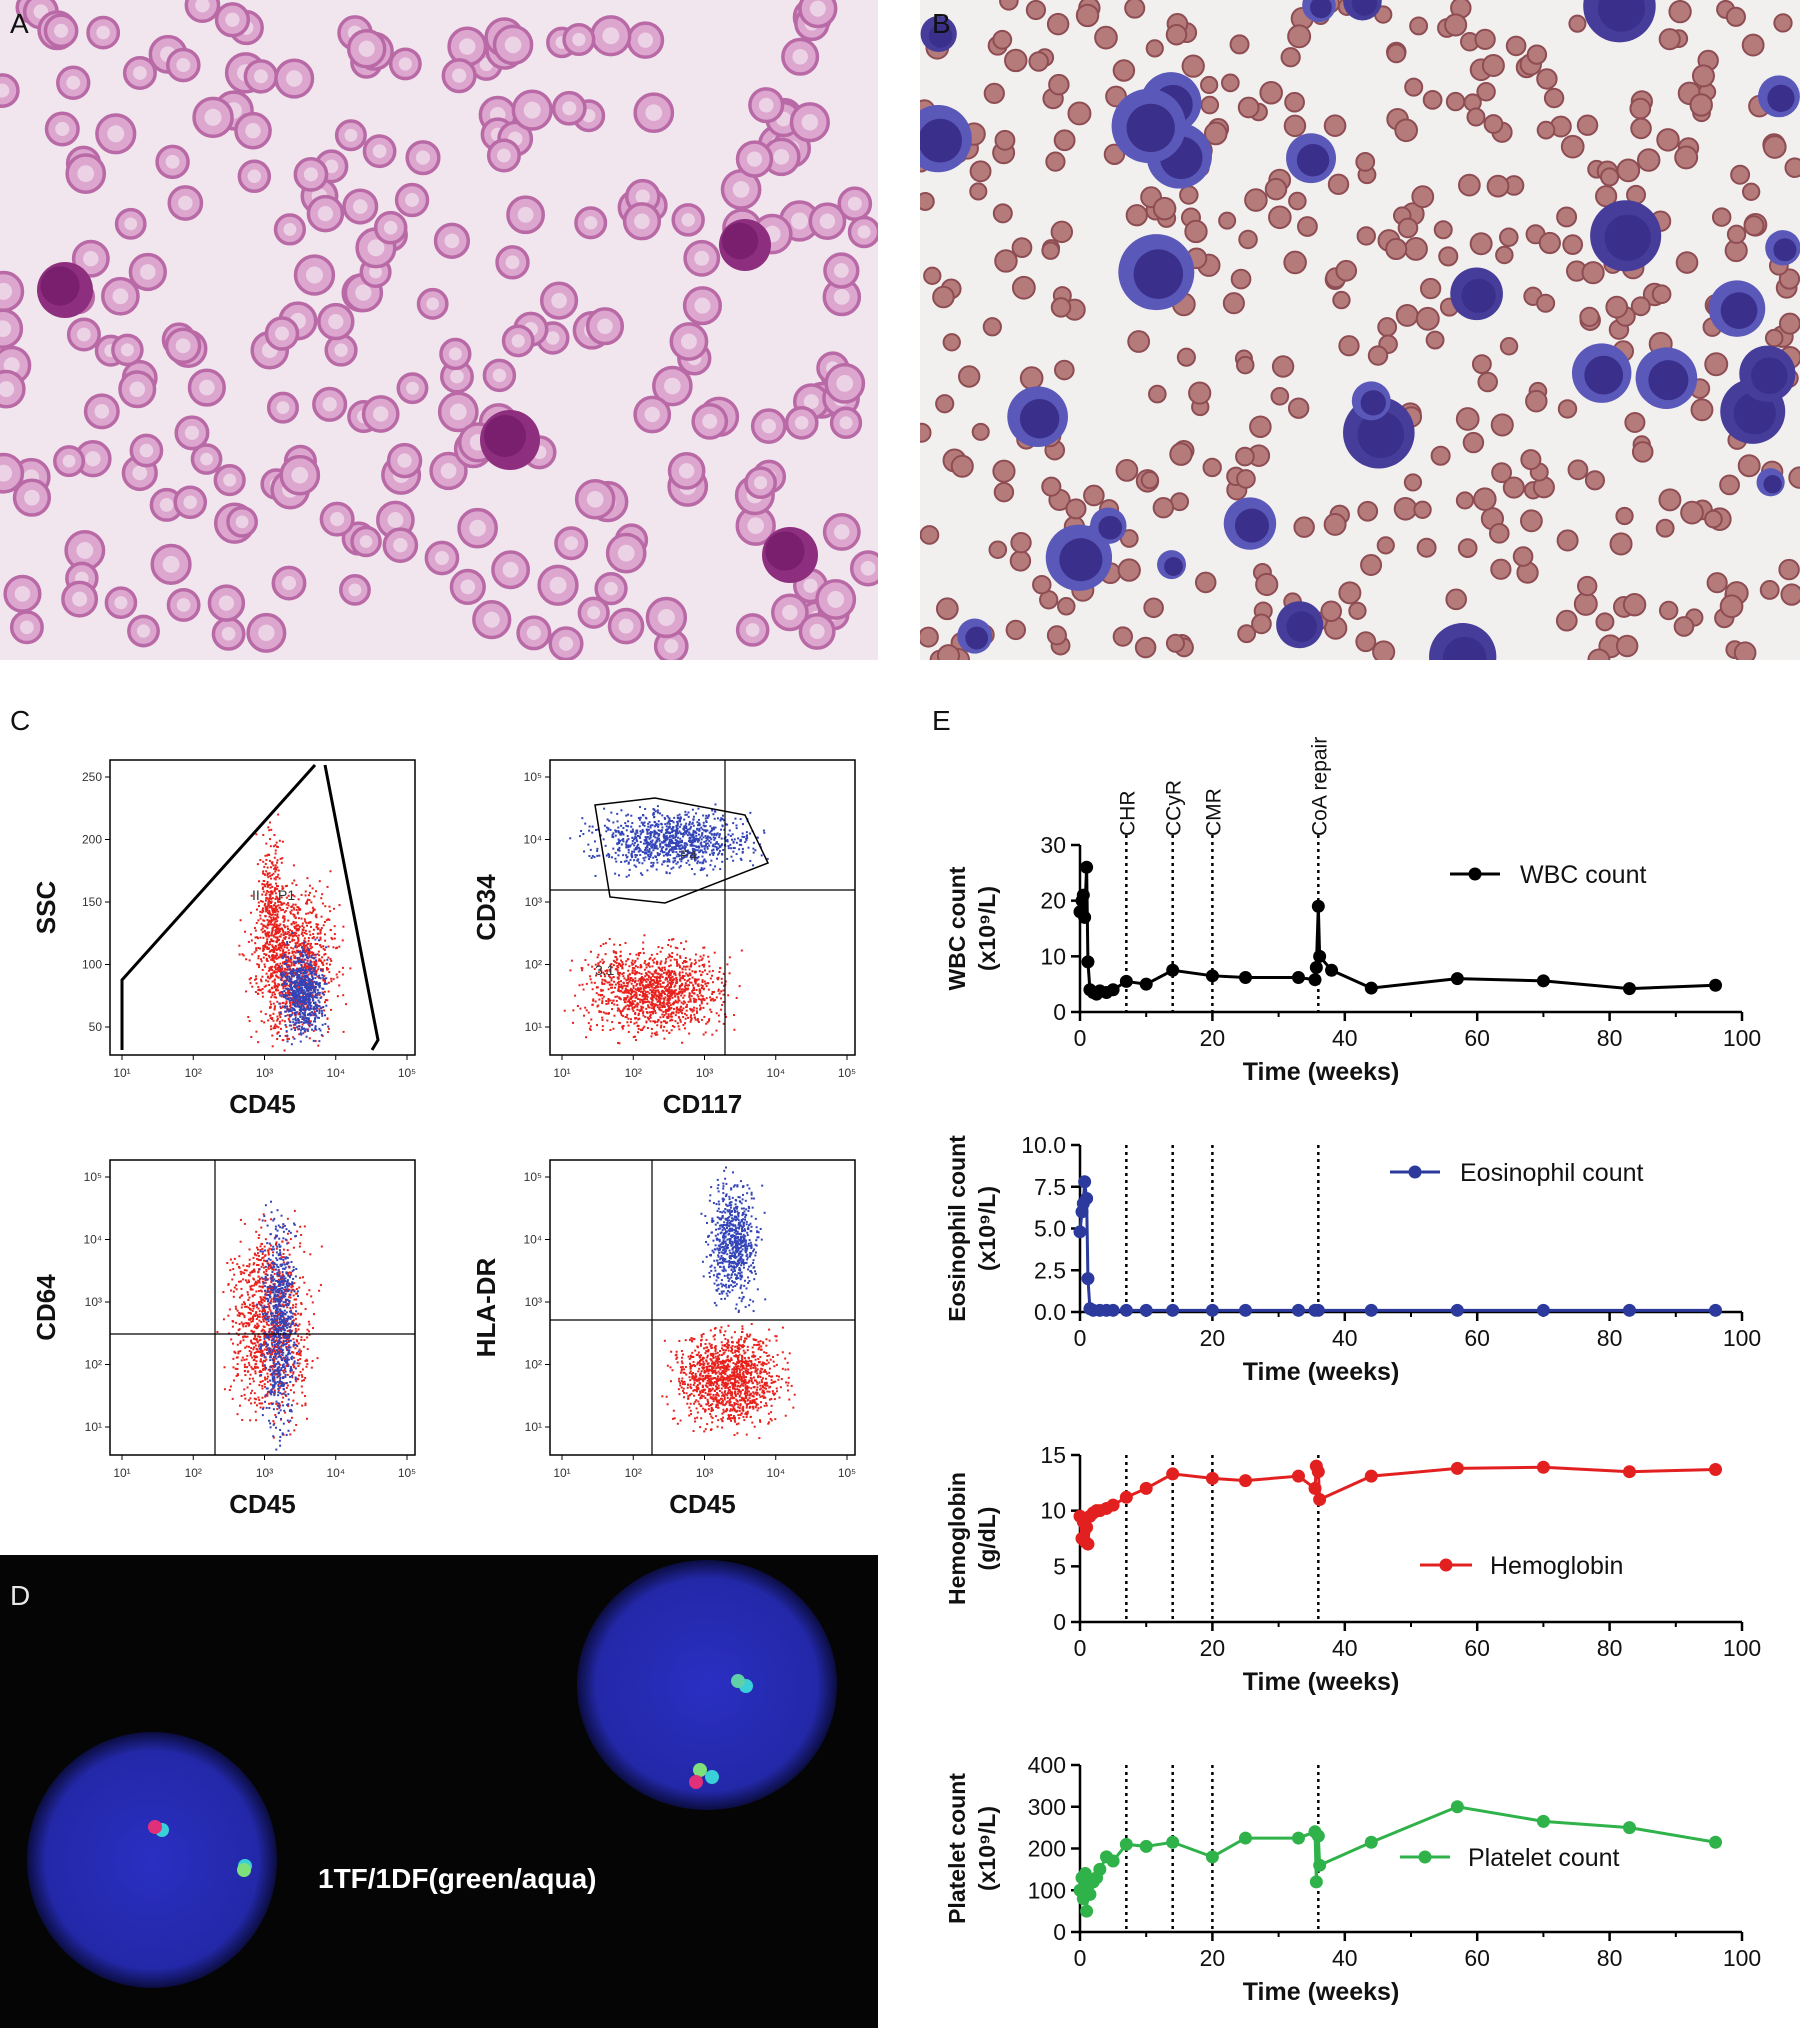 Image resolution: width=1800 pixels, height=2028 pixels. I want to click on panel-label-a: A, so click(19, 23).